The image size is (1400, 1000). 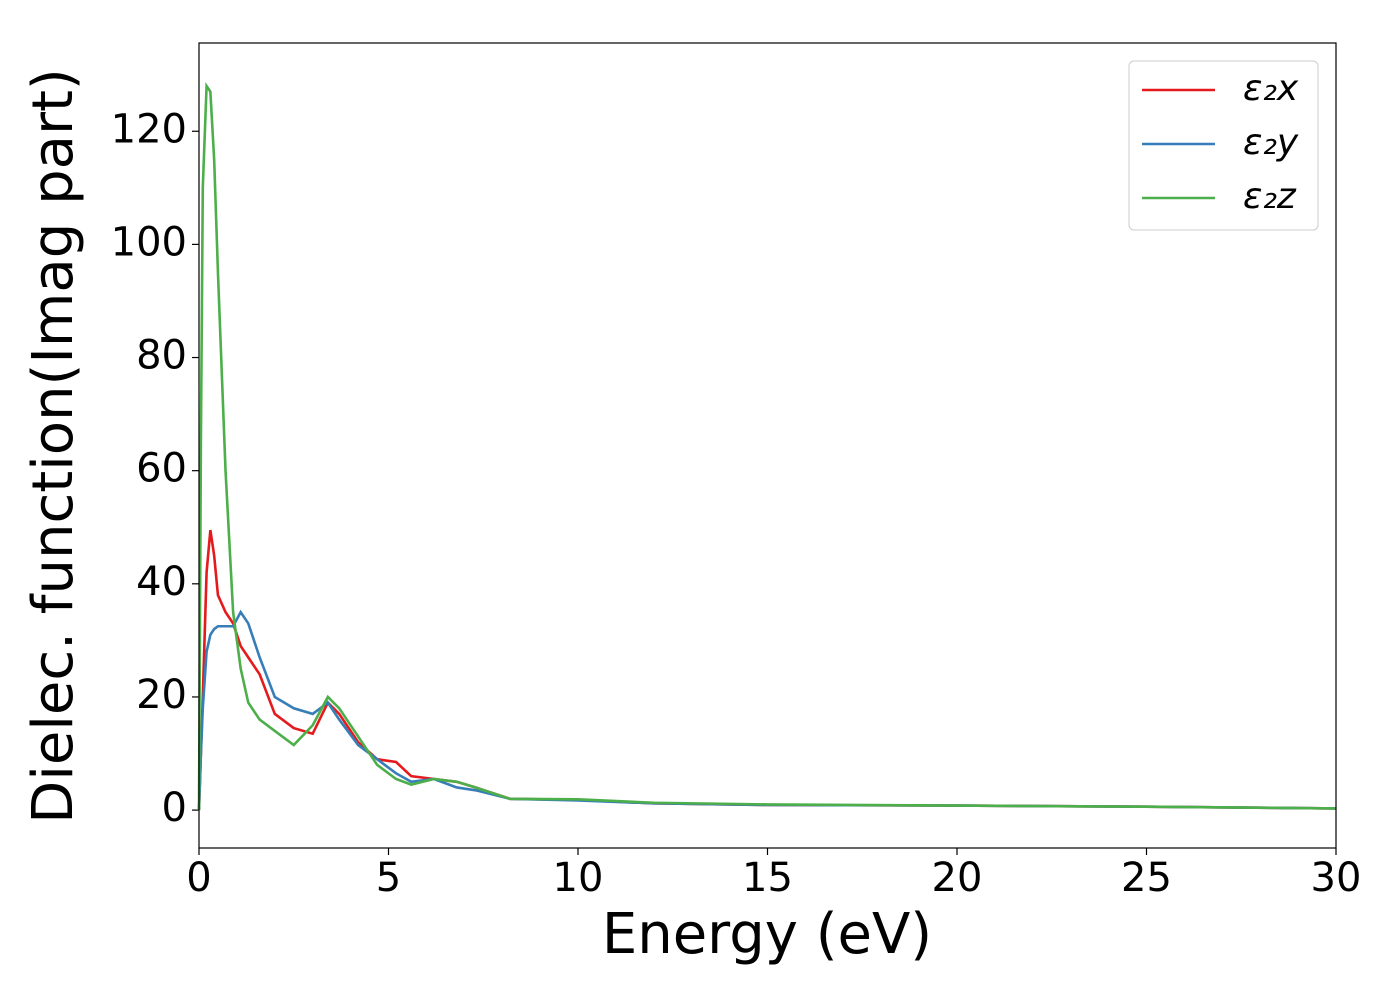 What do you see at coordinates (957, 878) in the screenshot?
I see `x-tick-label: 20` at bounding box center [957, 878].